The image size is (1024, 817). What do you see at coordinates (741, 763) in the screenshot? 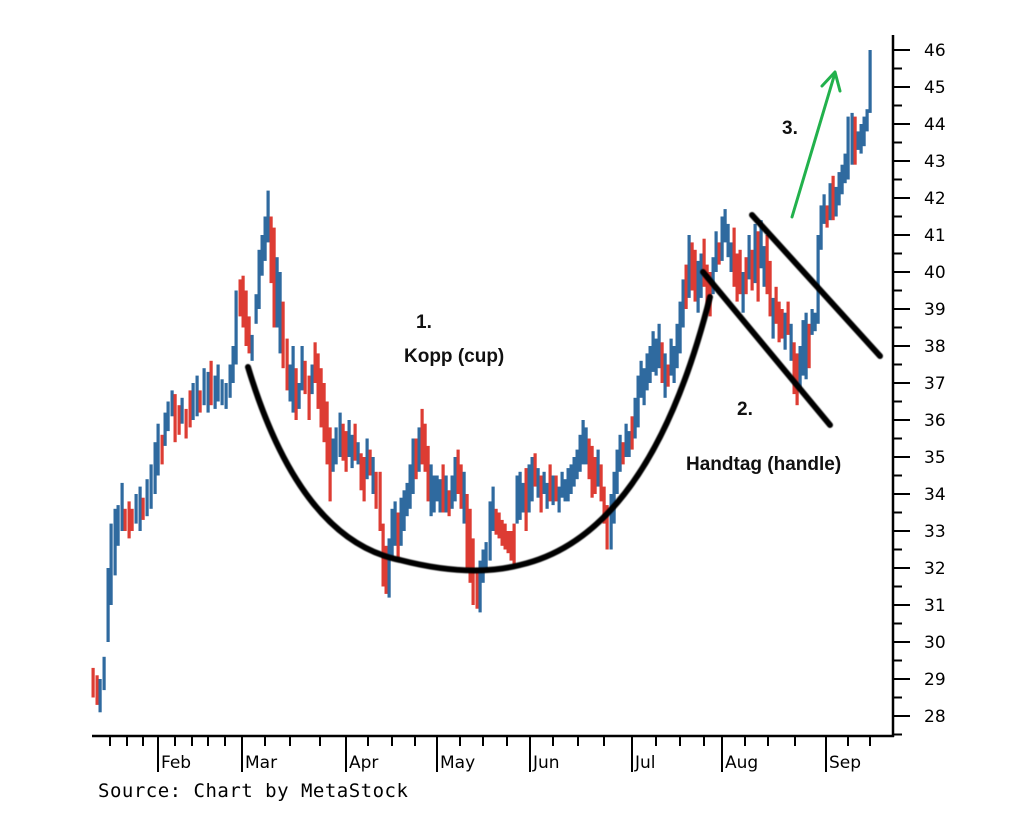
I see `x-tick-label: Aug` at bounding box center [741, 763].